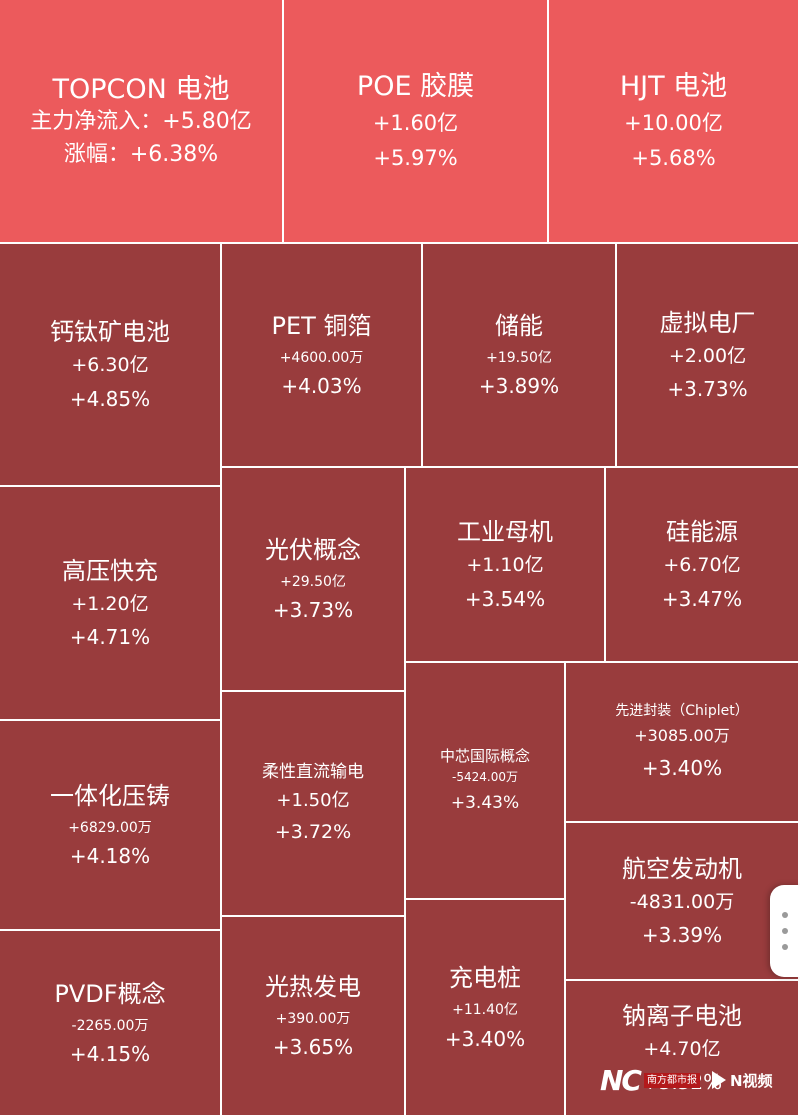  Describe the element at coordinates (110, 856) in the screenshot. I see `change-percent: +4.18%` at that location.